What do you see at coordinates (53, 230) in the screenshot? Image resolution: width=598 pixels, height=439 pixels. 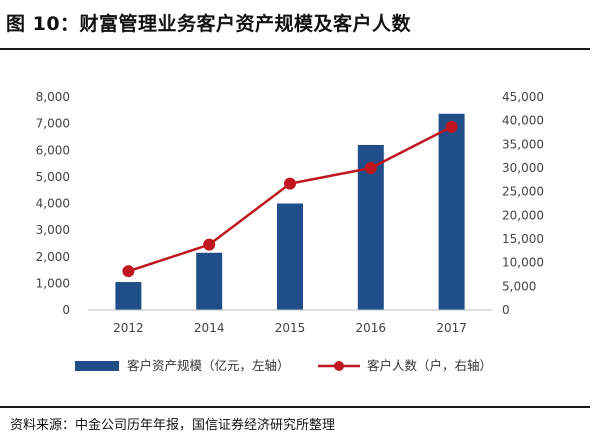 I see `left-tick-label: 3,000` at bounding box center [53, 230].